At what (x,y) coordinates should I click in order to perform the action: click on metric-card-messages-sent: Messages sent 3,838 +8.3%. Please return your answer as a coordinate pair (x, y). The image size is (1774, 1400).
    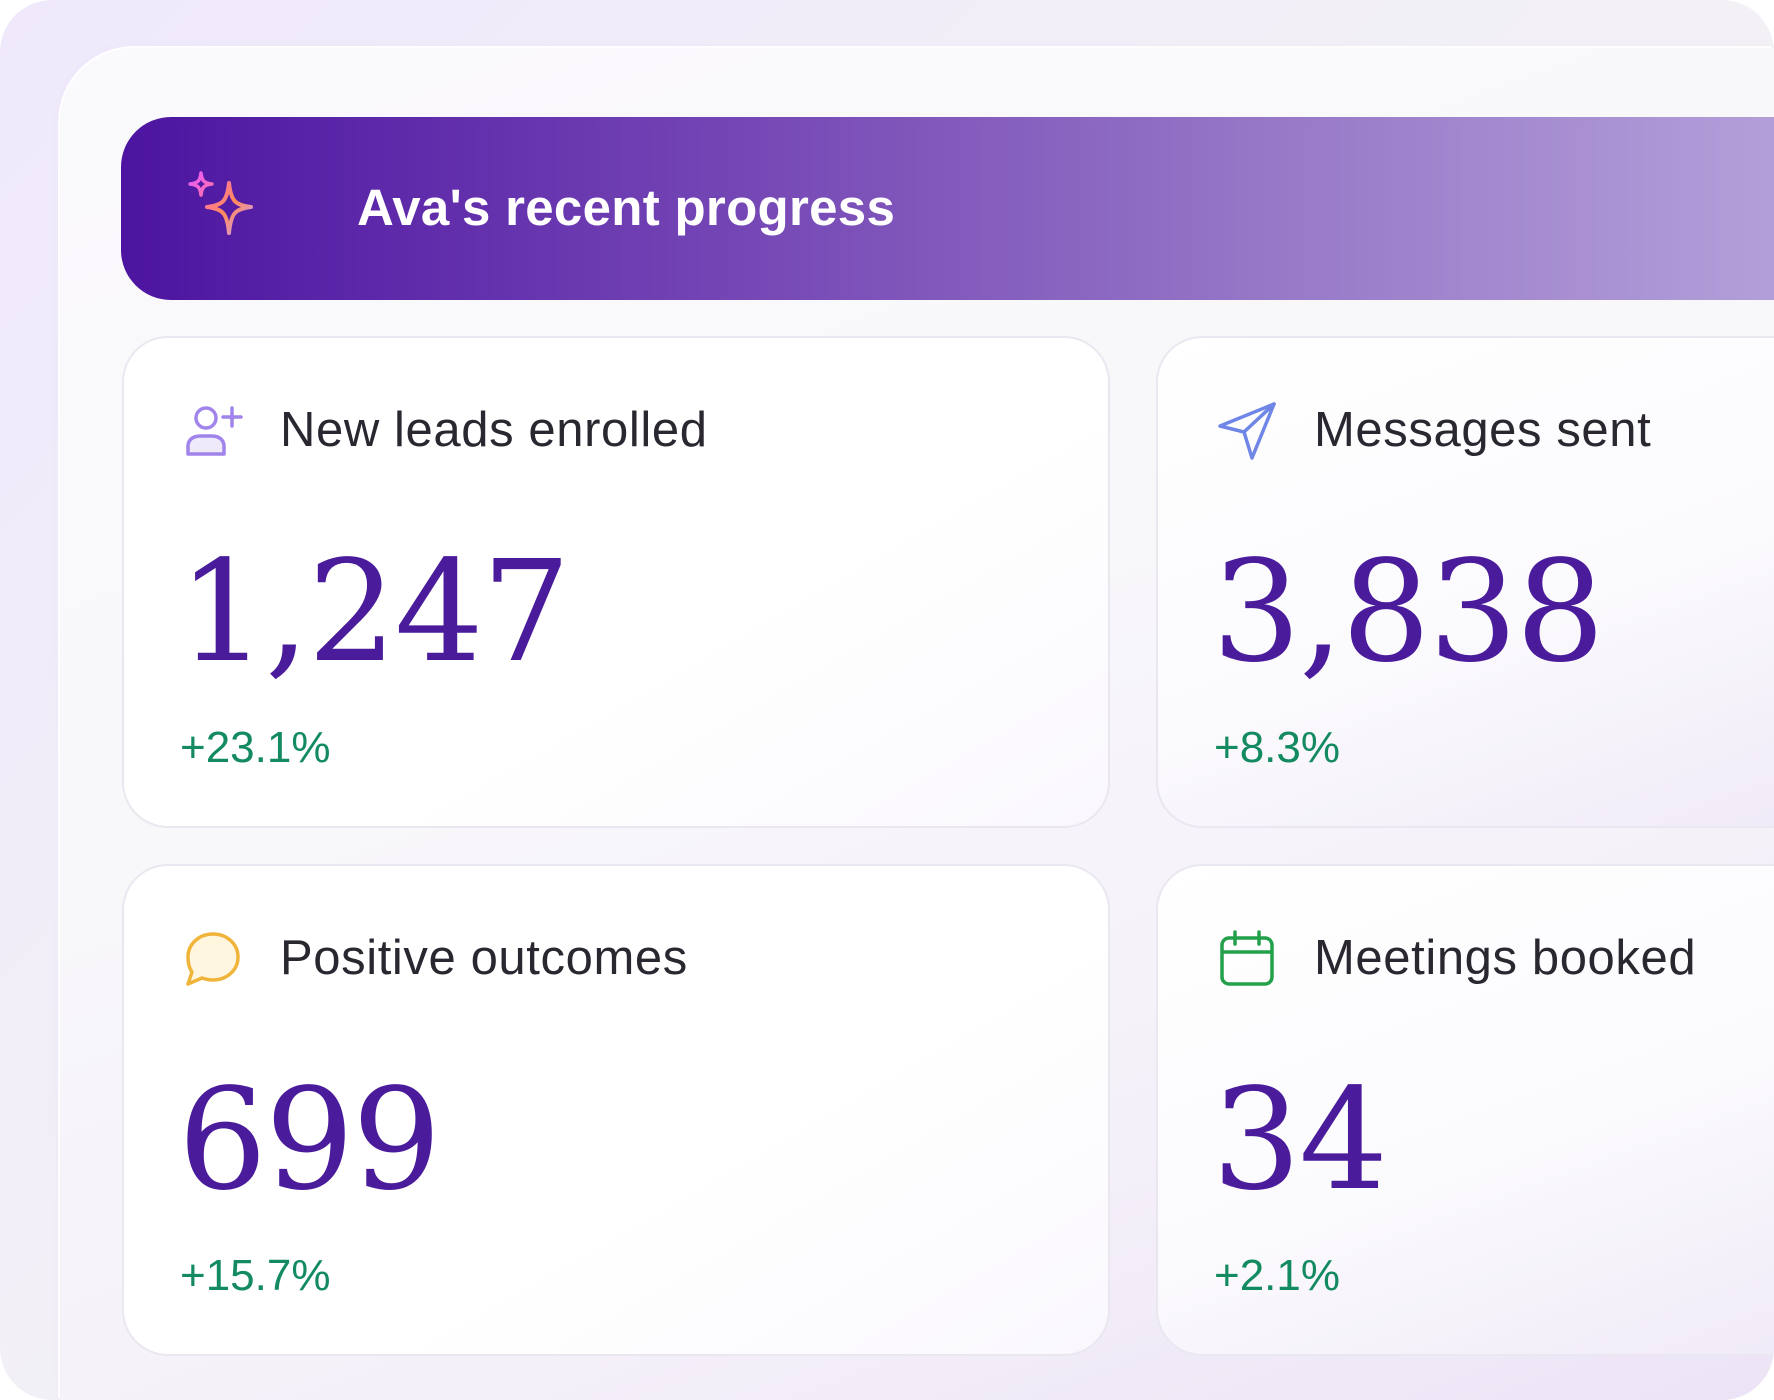
    Looking at the image, I should click on (1465, 582).